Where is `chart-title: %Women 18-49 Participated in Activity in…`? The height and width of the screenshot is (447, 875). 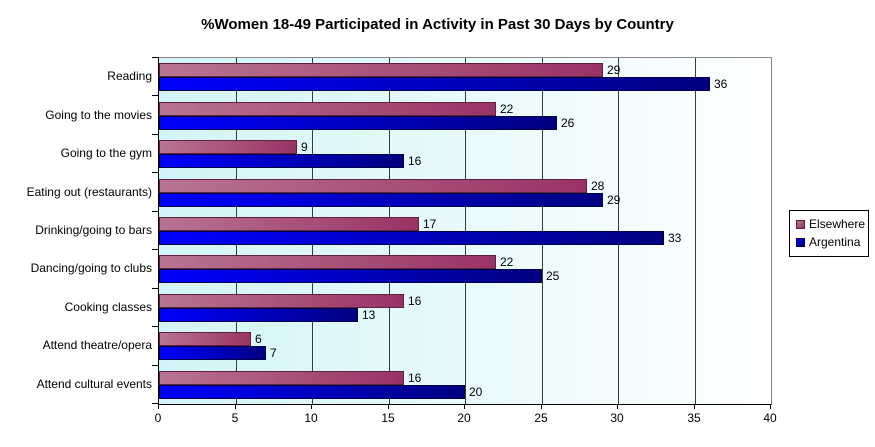 chart-title: %Women 18-49 Participated in Activity in… is located at coordinates (437, 24).